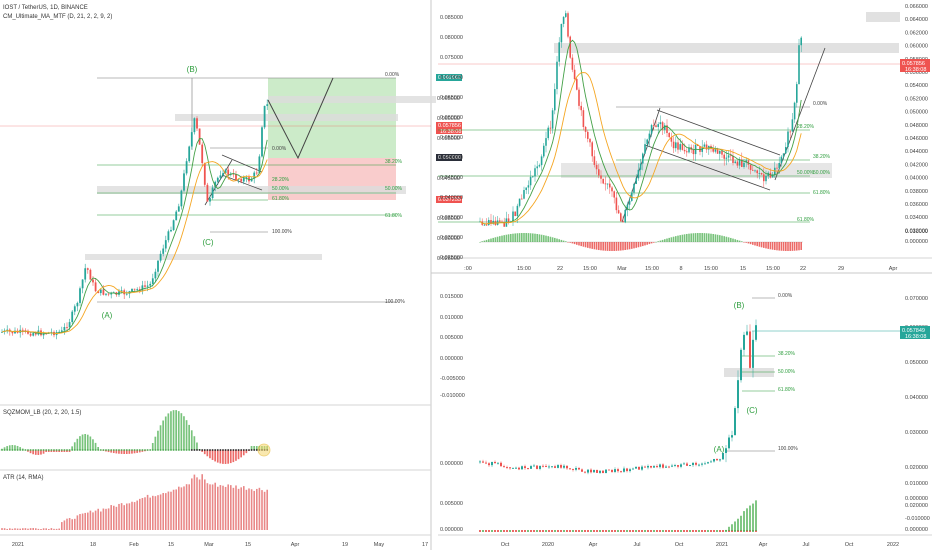 The image size is (932, 550). What do you see at coordinates (822, 157) in the screenshot?
I see `right-top-fib-label: 38.20%` at bounding box center [822, 157].